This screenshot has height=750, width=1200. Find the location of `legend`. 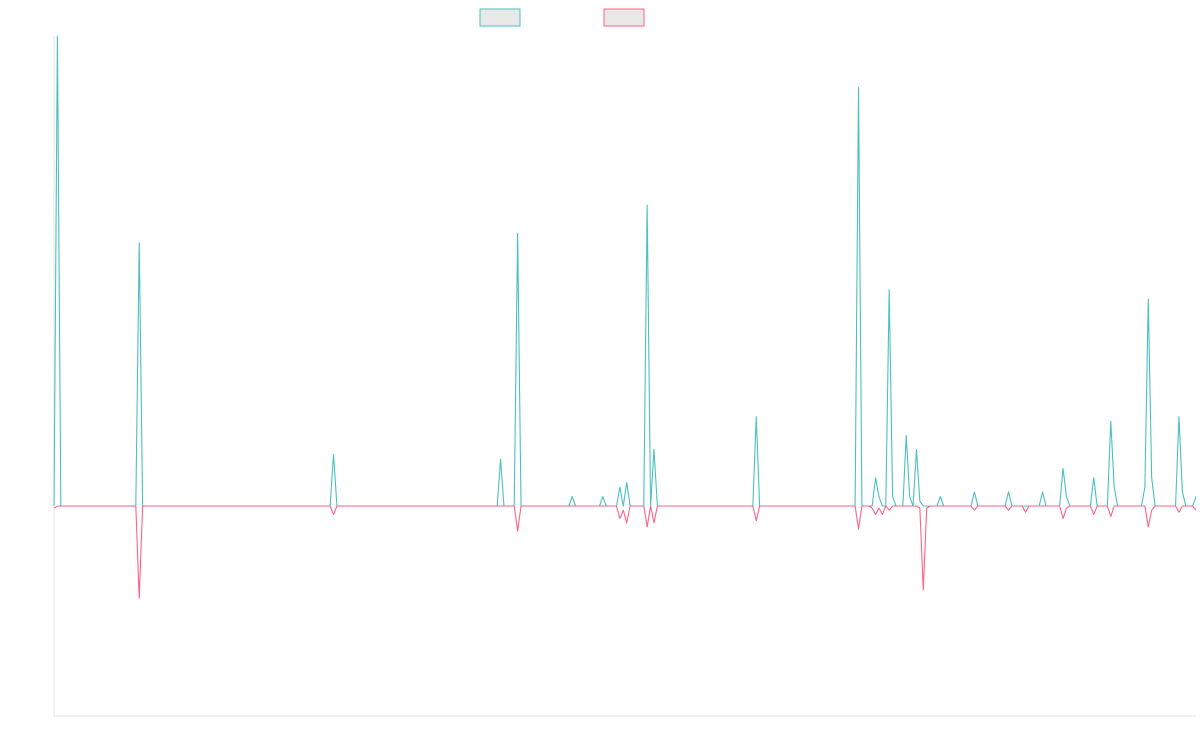

legend is located at coordinates (562, 17).